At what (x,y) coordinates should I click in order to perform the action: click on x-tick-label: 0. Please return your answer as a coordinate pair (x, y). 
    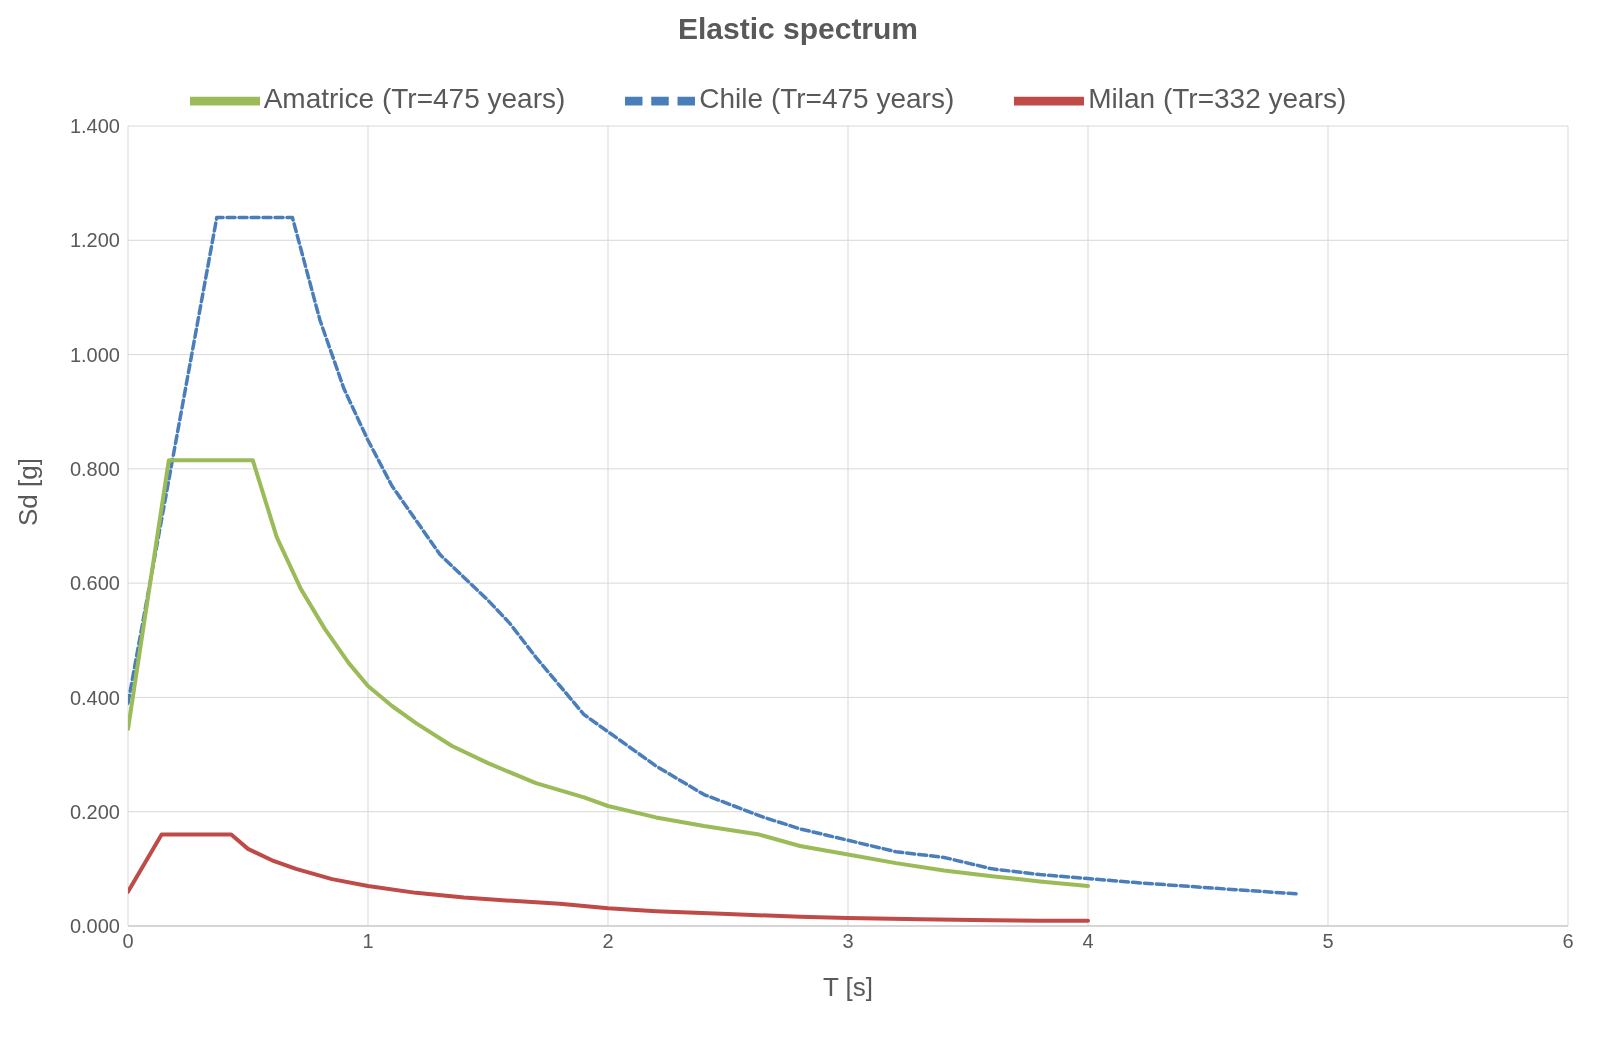
    Looking at the image, I should click on (128, 941).